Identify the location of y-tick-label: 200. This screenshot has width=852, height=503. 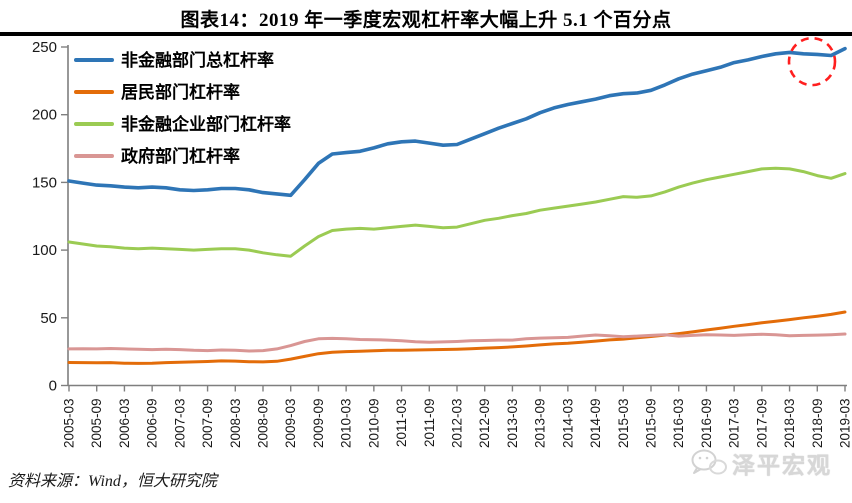
(44, 115).